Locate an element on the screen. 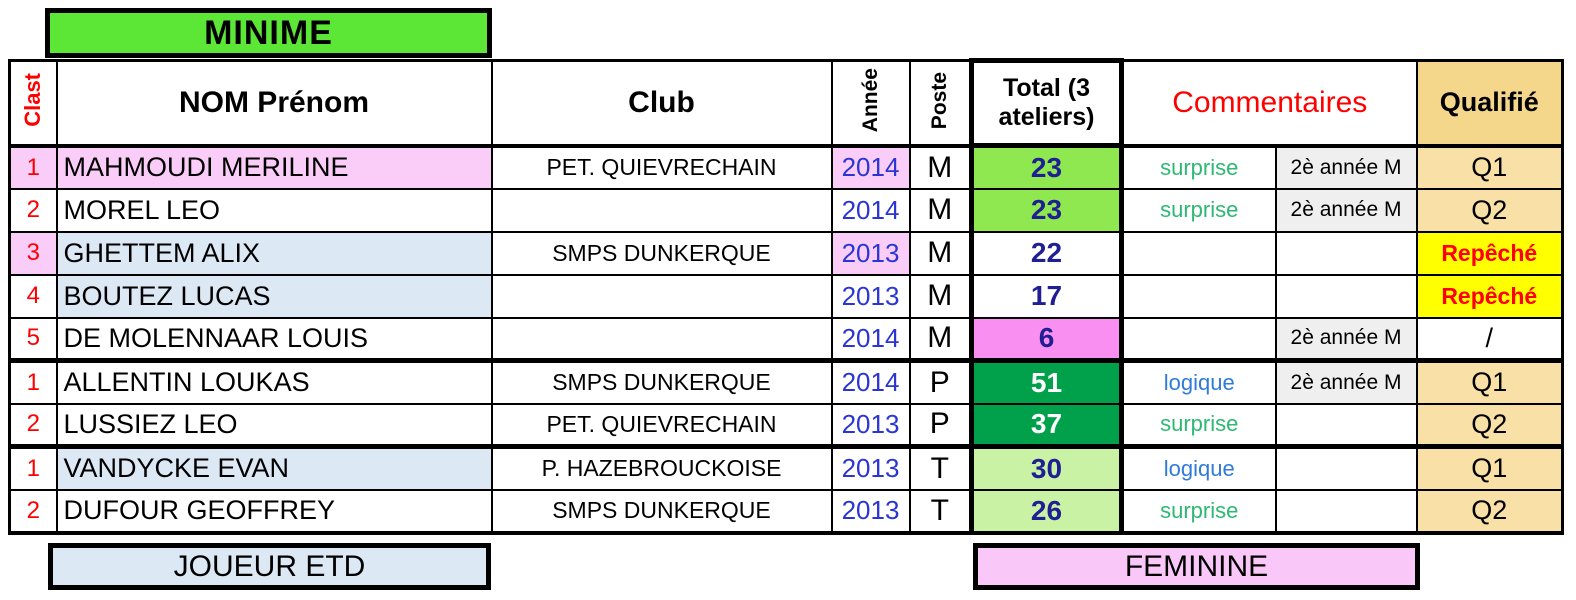 The width and height of the screenshot is (1576, 600). cell-total: 17 is located at coordinates (1046, 296).